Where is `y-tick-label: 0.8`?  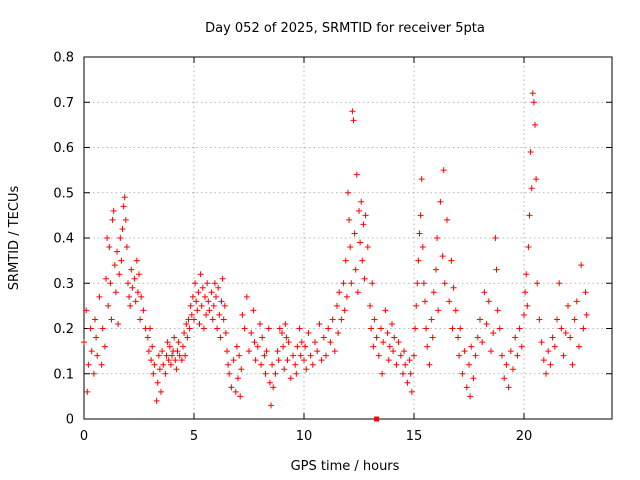 y-tick-label: 0.8 is located at coordinates (63, 58).